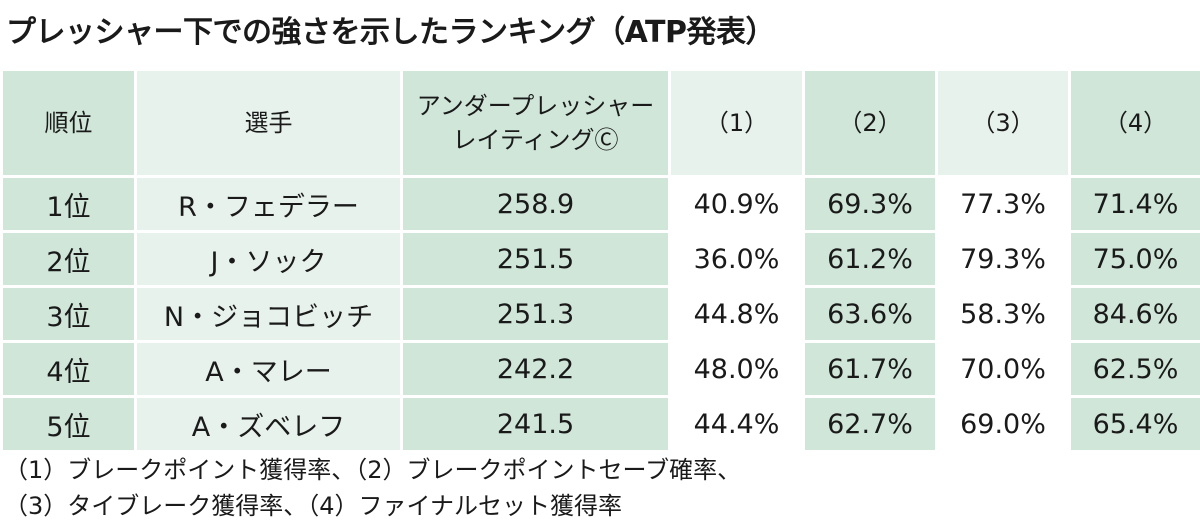  What do you see at coordinates (1003, 424) in the screenshot?
I see `metric-3-cell: 69.0%` at bounding box center [1003, 424].